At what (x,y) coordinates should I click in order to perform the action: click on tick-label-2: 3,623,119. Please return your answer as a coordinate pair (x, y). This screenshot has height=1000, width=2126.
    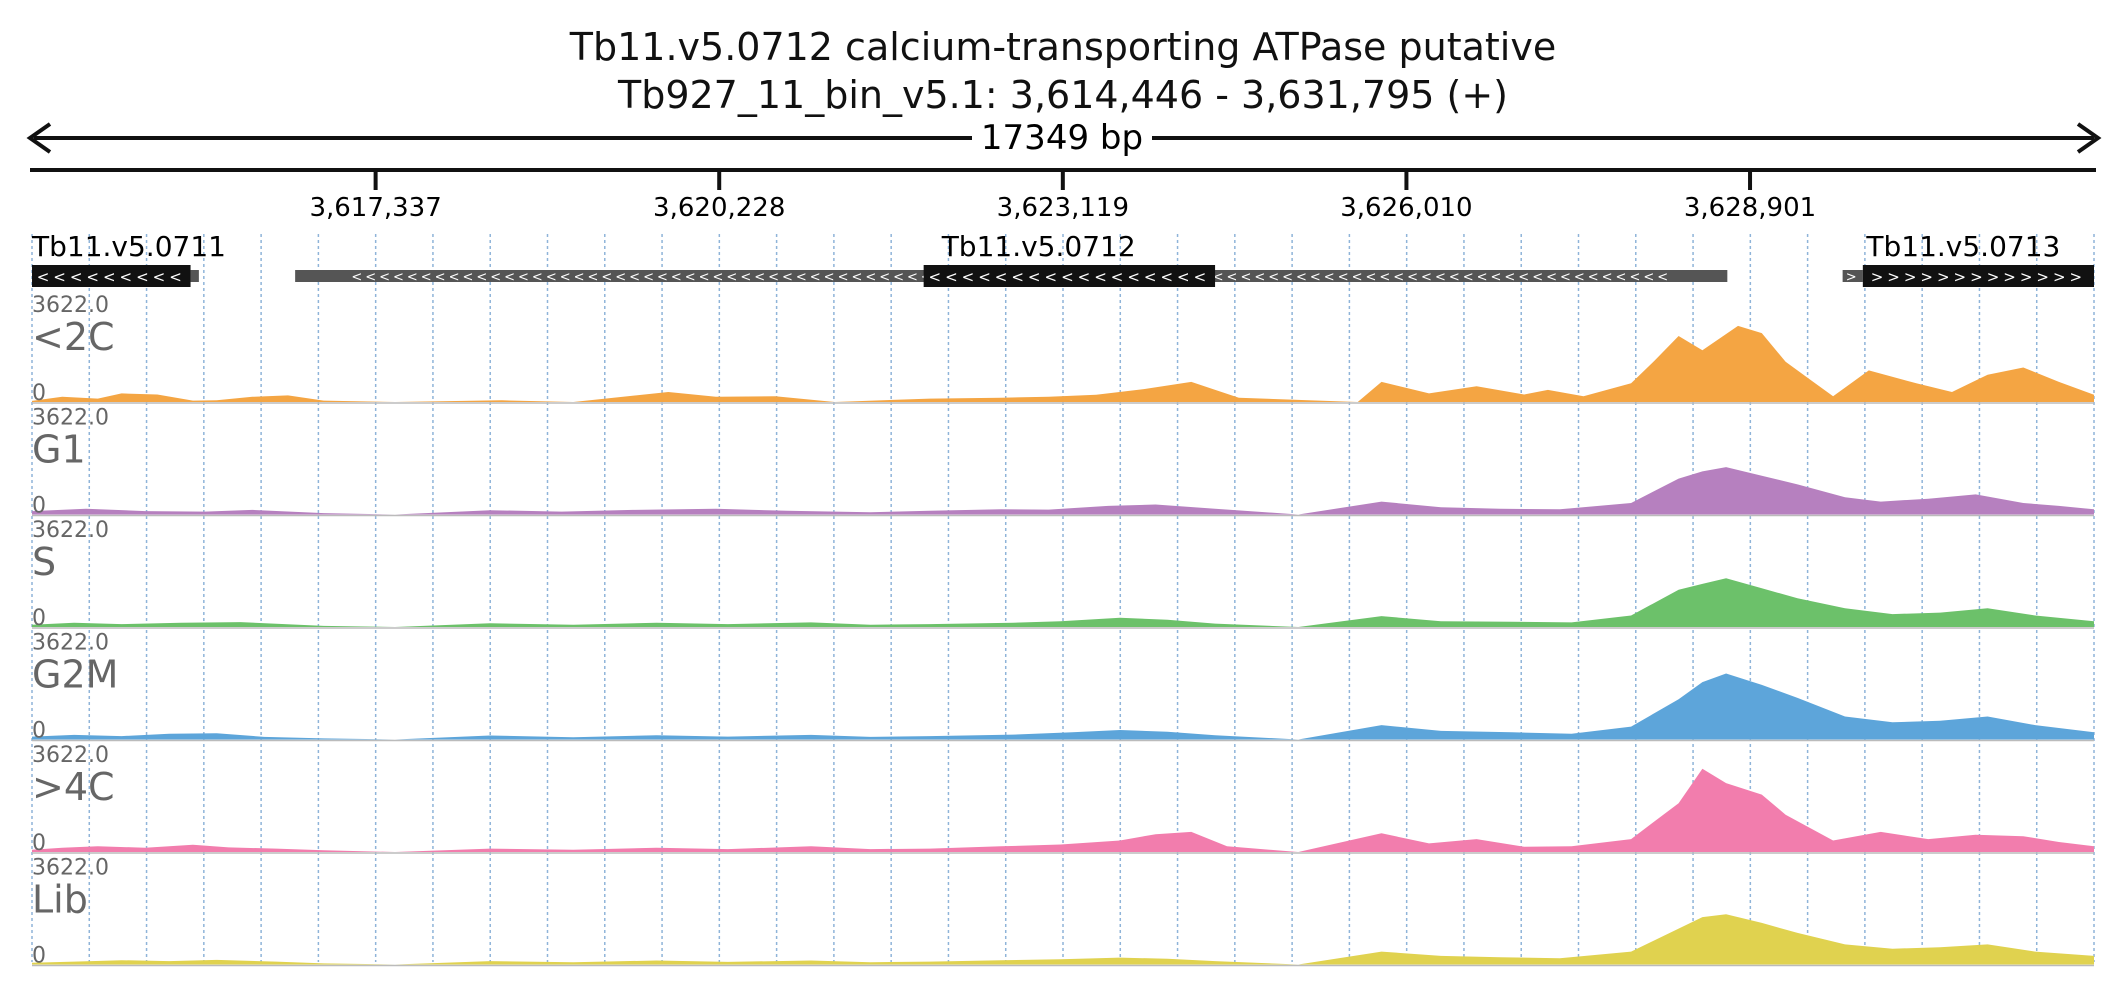
    Looking at the image, I should click on (1063, 208).